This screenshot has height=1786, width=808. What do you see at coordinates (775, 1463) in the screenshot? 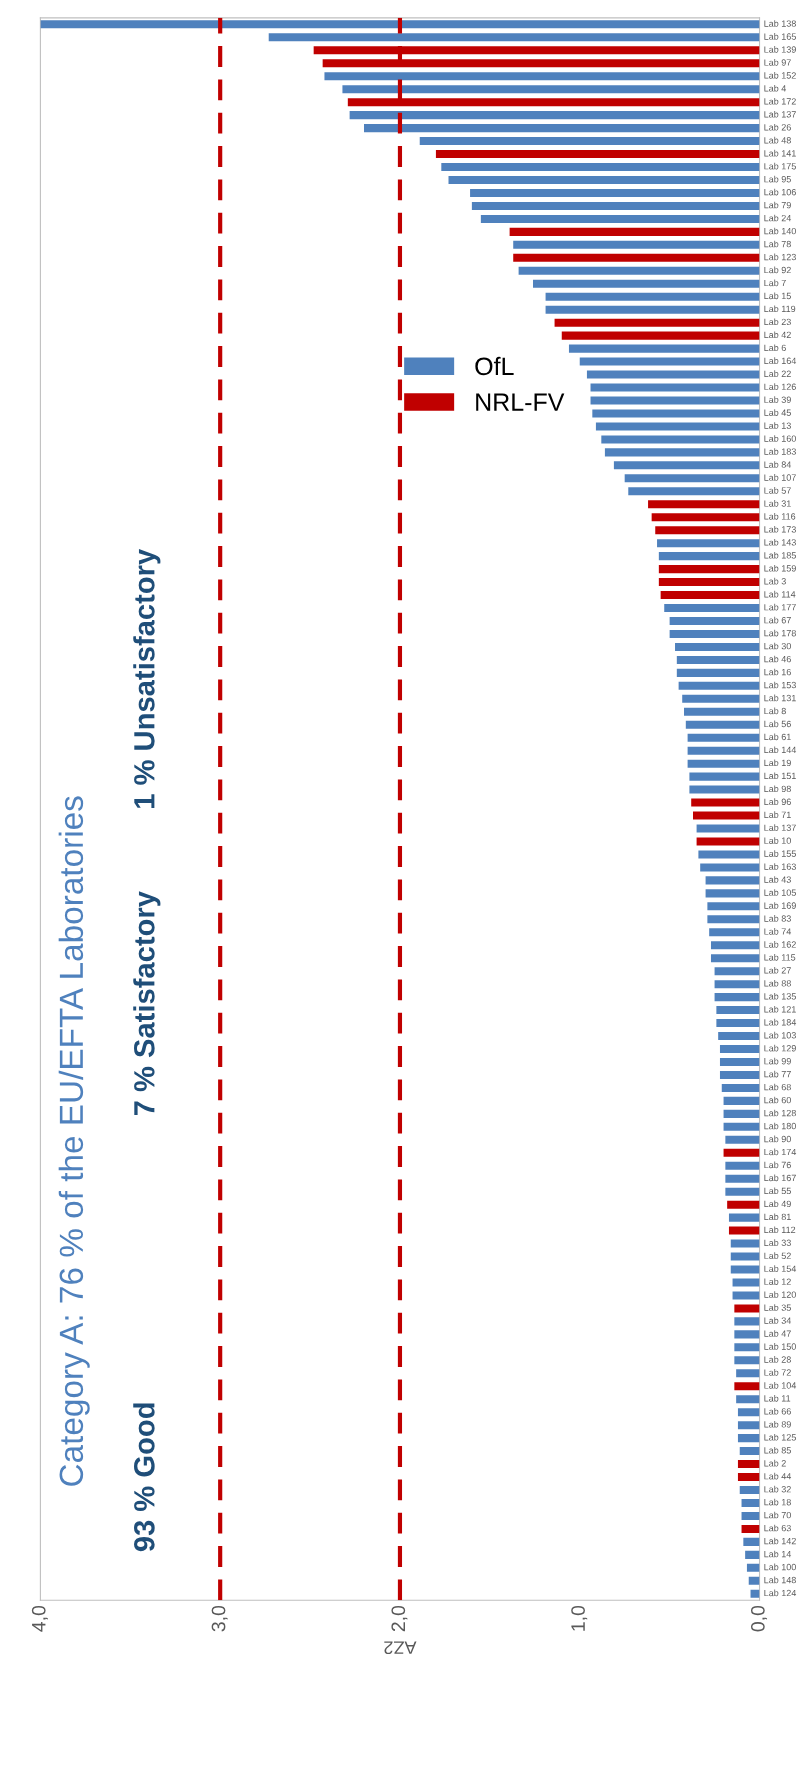
I see `y-tick-label: Lab 2` at bounding box center [775, 1463].